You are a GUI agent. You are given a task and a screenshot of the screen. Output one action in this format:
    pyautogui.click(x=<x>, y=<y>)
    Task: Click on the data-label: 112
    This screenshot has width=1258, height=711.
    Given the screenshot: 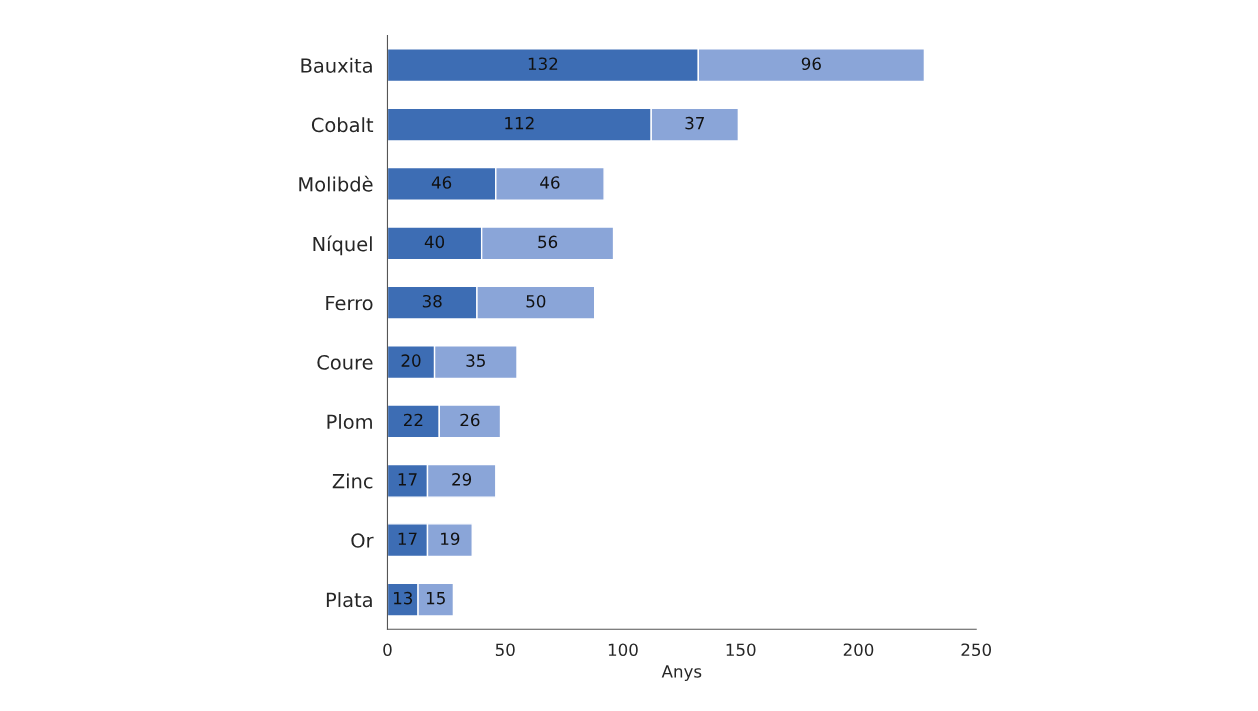 What is the action you would take?
    pyautogui.click(x=519, y=123)
    